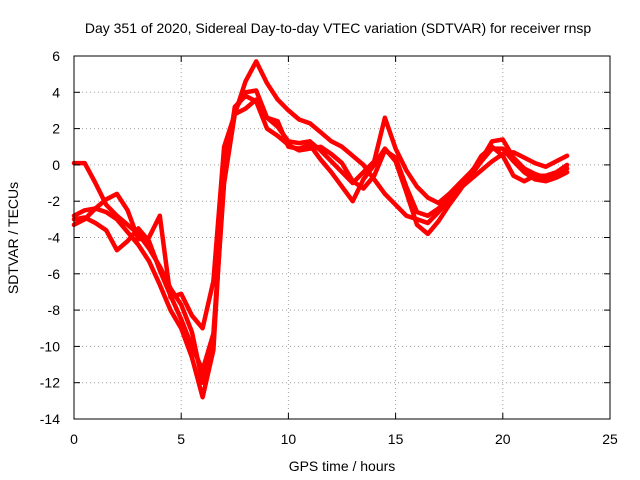  I want to click on y-tick-label: -2, so click(54, 201).